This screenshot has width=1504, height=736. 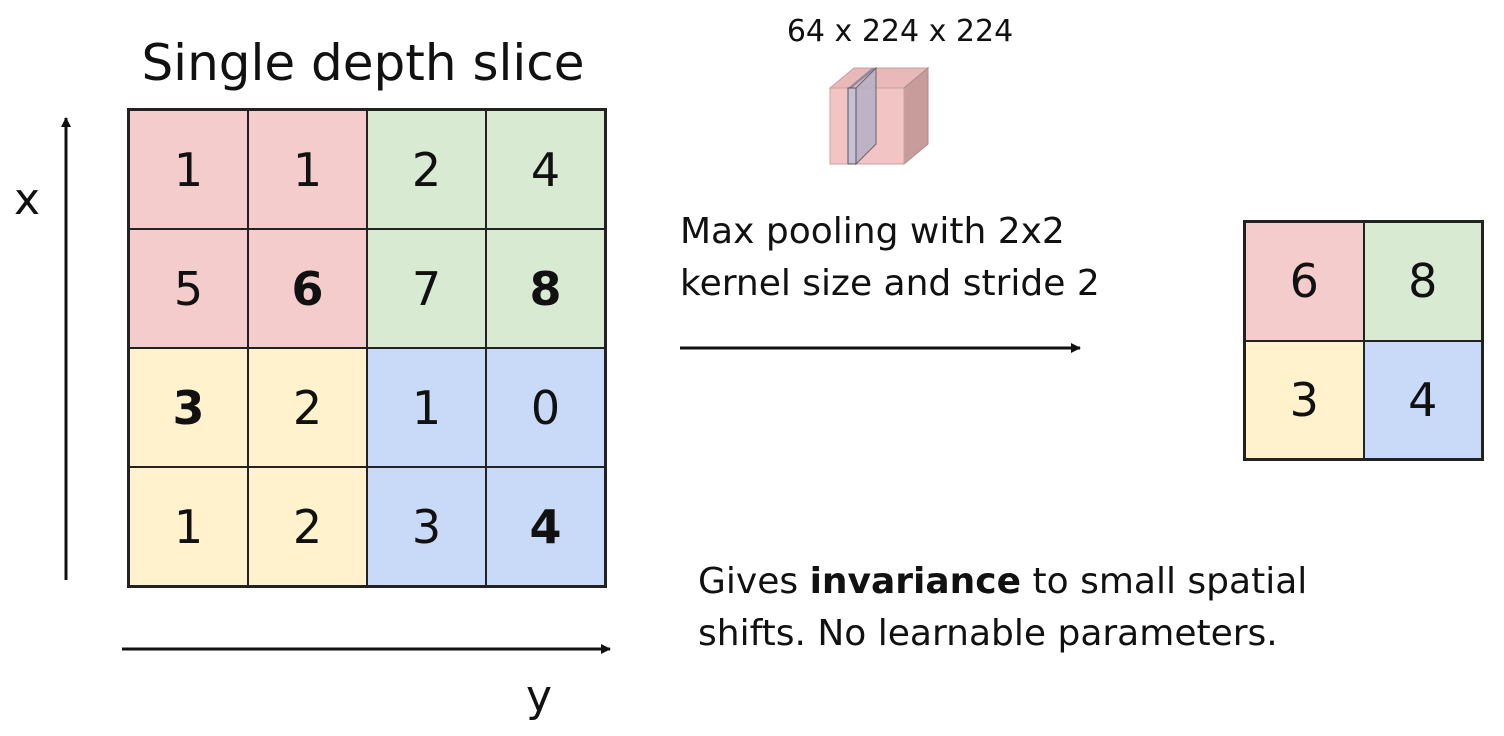 I want to click on input-cell-1-1: 6, so click(x=307, y=288).